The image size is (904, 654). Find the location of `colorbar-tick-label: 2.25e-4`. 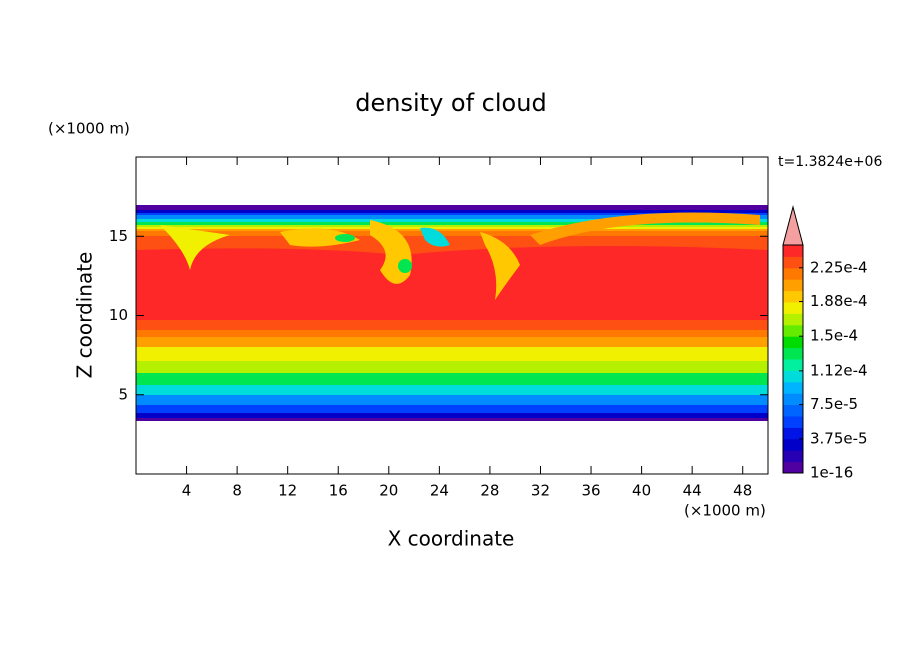

colorbar-tick-label: 2.25e-4 is located at coordinates (839, 267).